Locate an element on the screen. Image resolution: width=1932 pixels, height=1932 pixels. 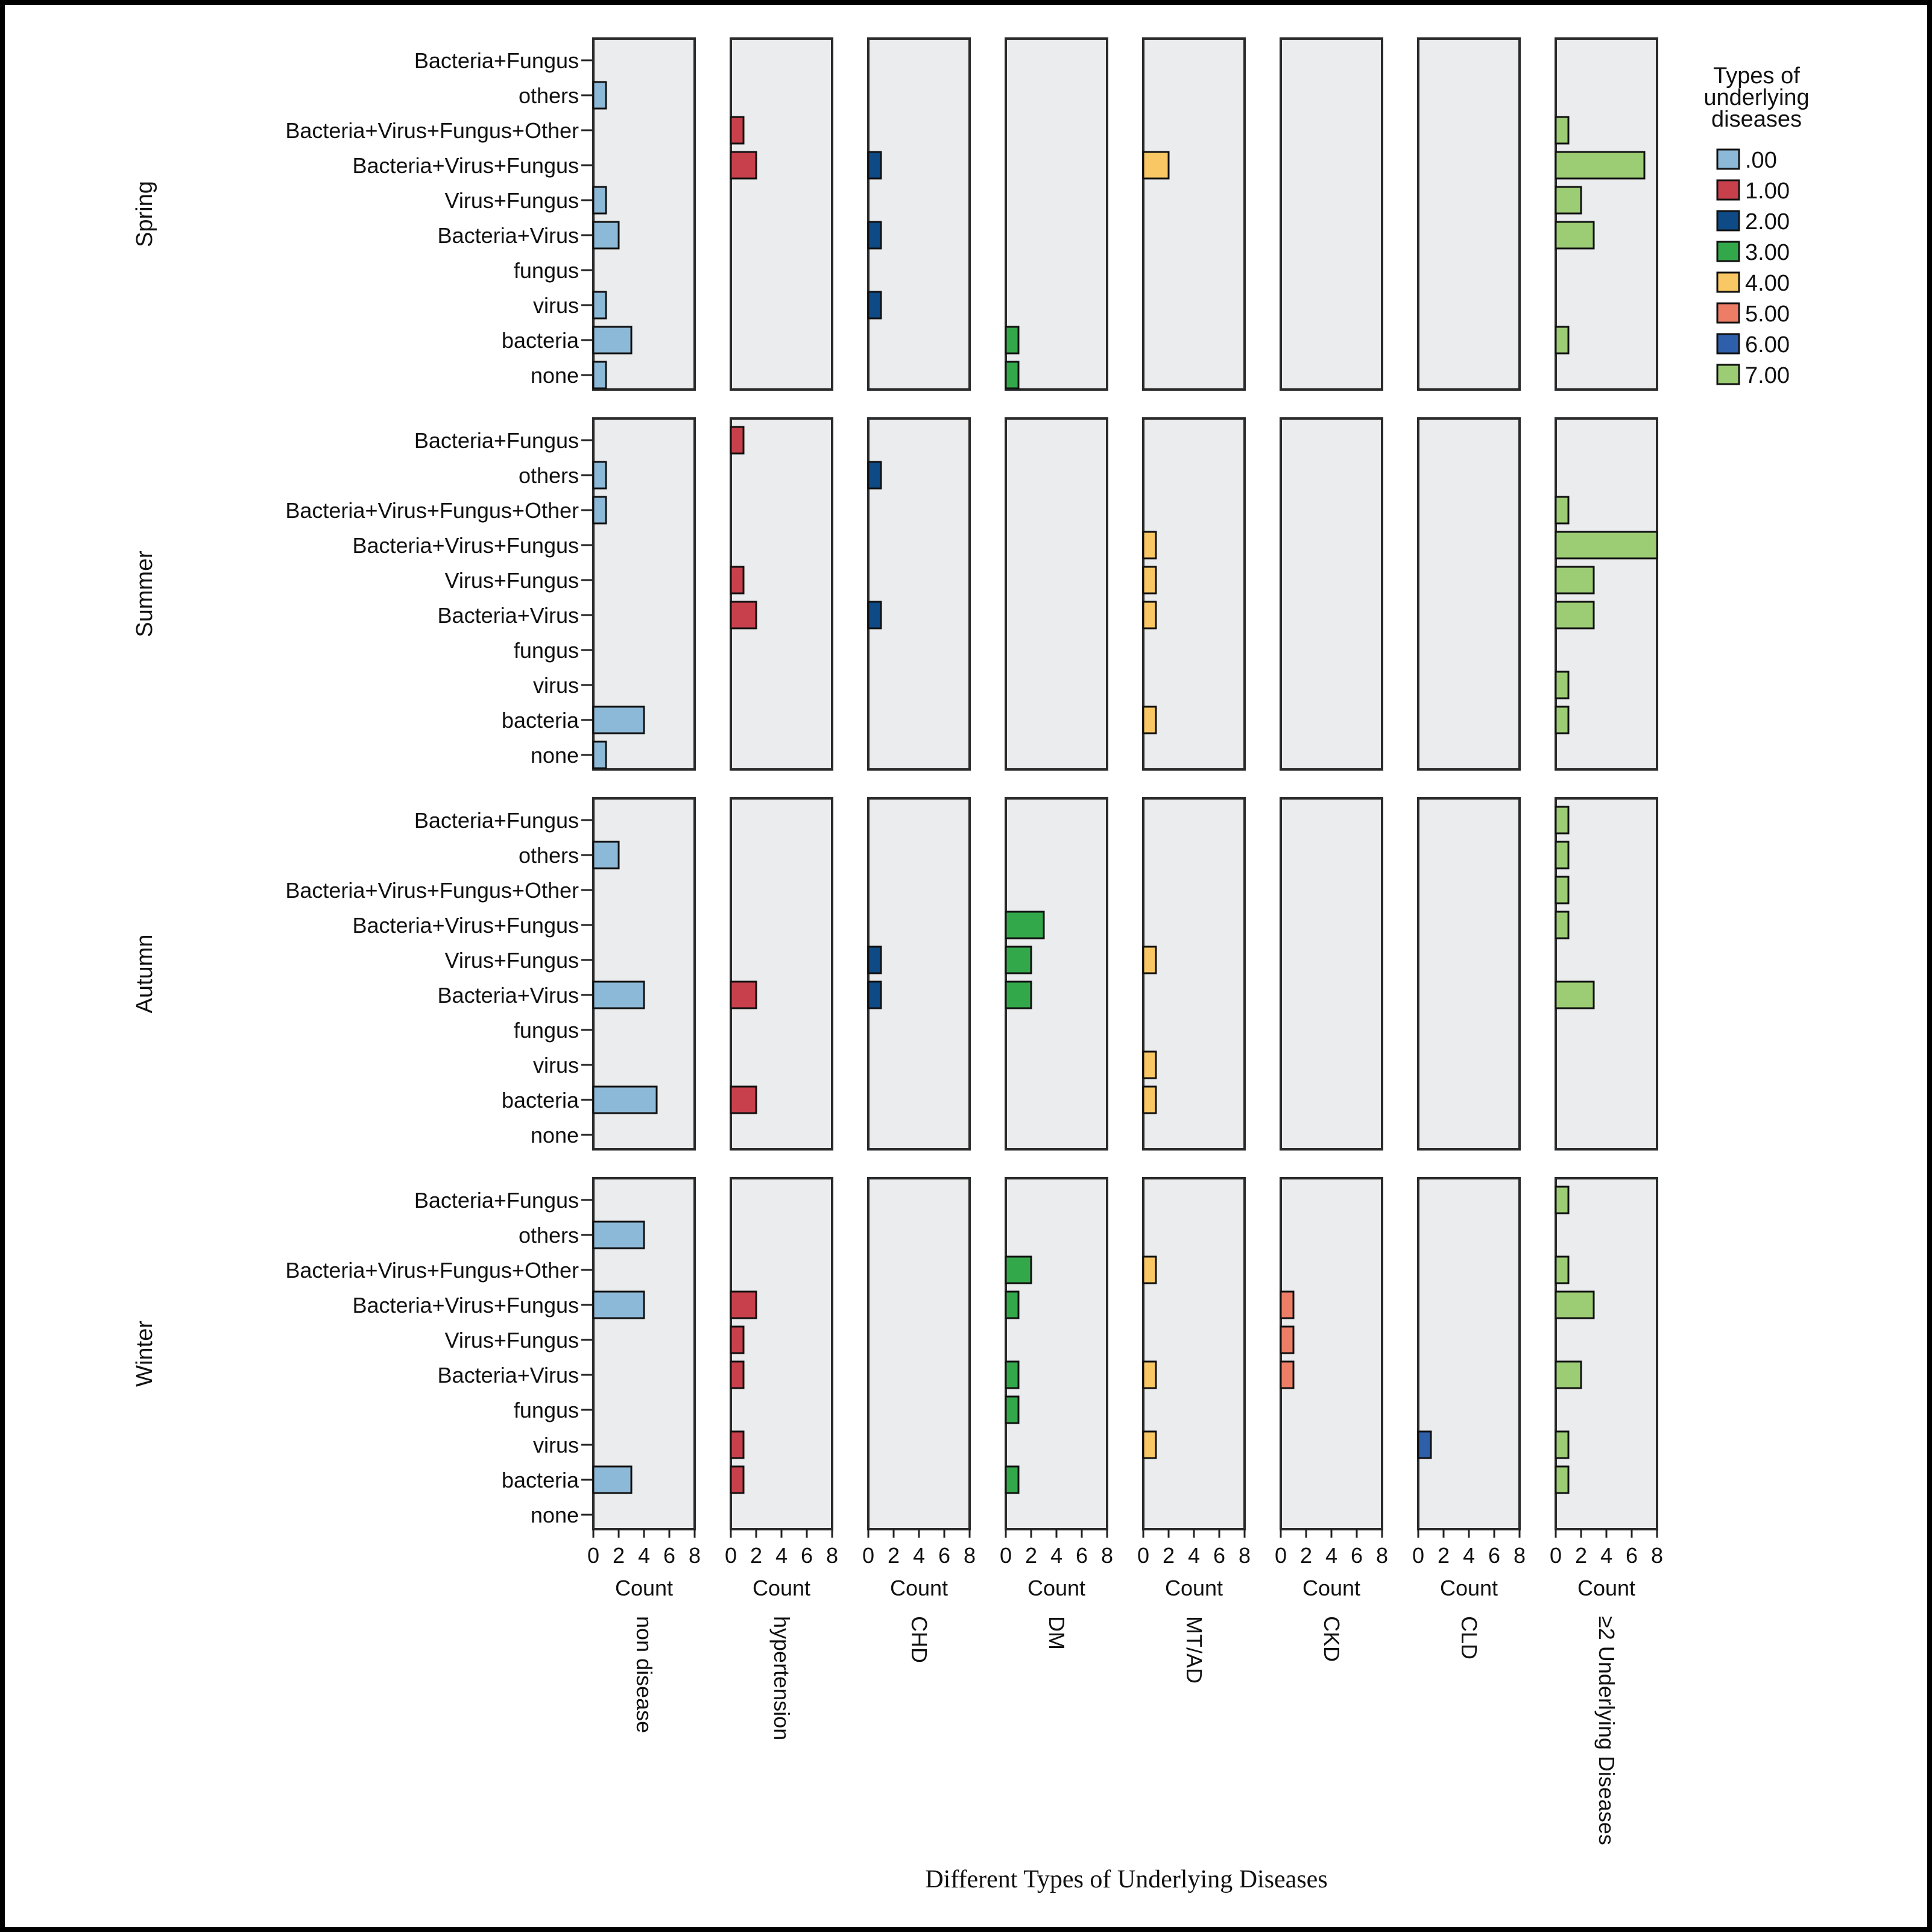
row-labels: Spring Summer Autumn Winter is located at coordinates (144, 784).